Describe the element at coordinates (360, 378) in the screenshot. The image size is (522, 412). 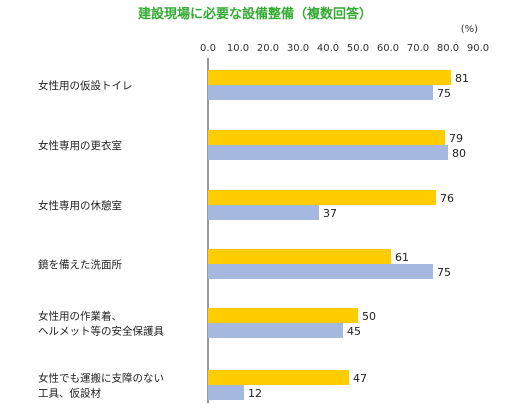
I see `bar-value-label: 47` at that location.